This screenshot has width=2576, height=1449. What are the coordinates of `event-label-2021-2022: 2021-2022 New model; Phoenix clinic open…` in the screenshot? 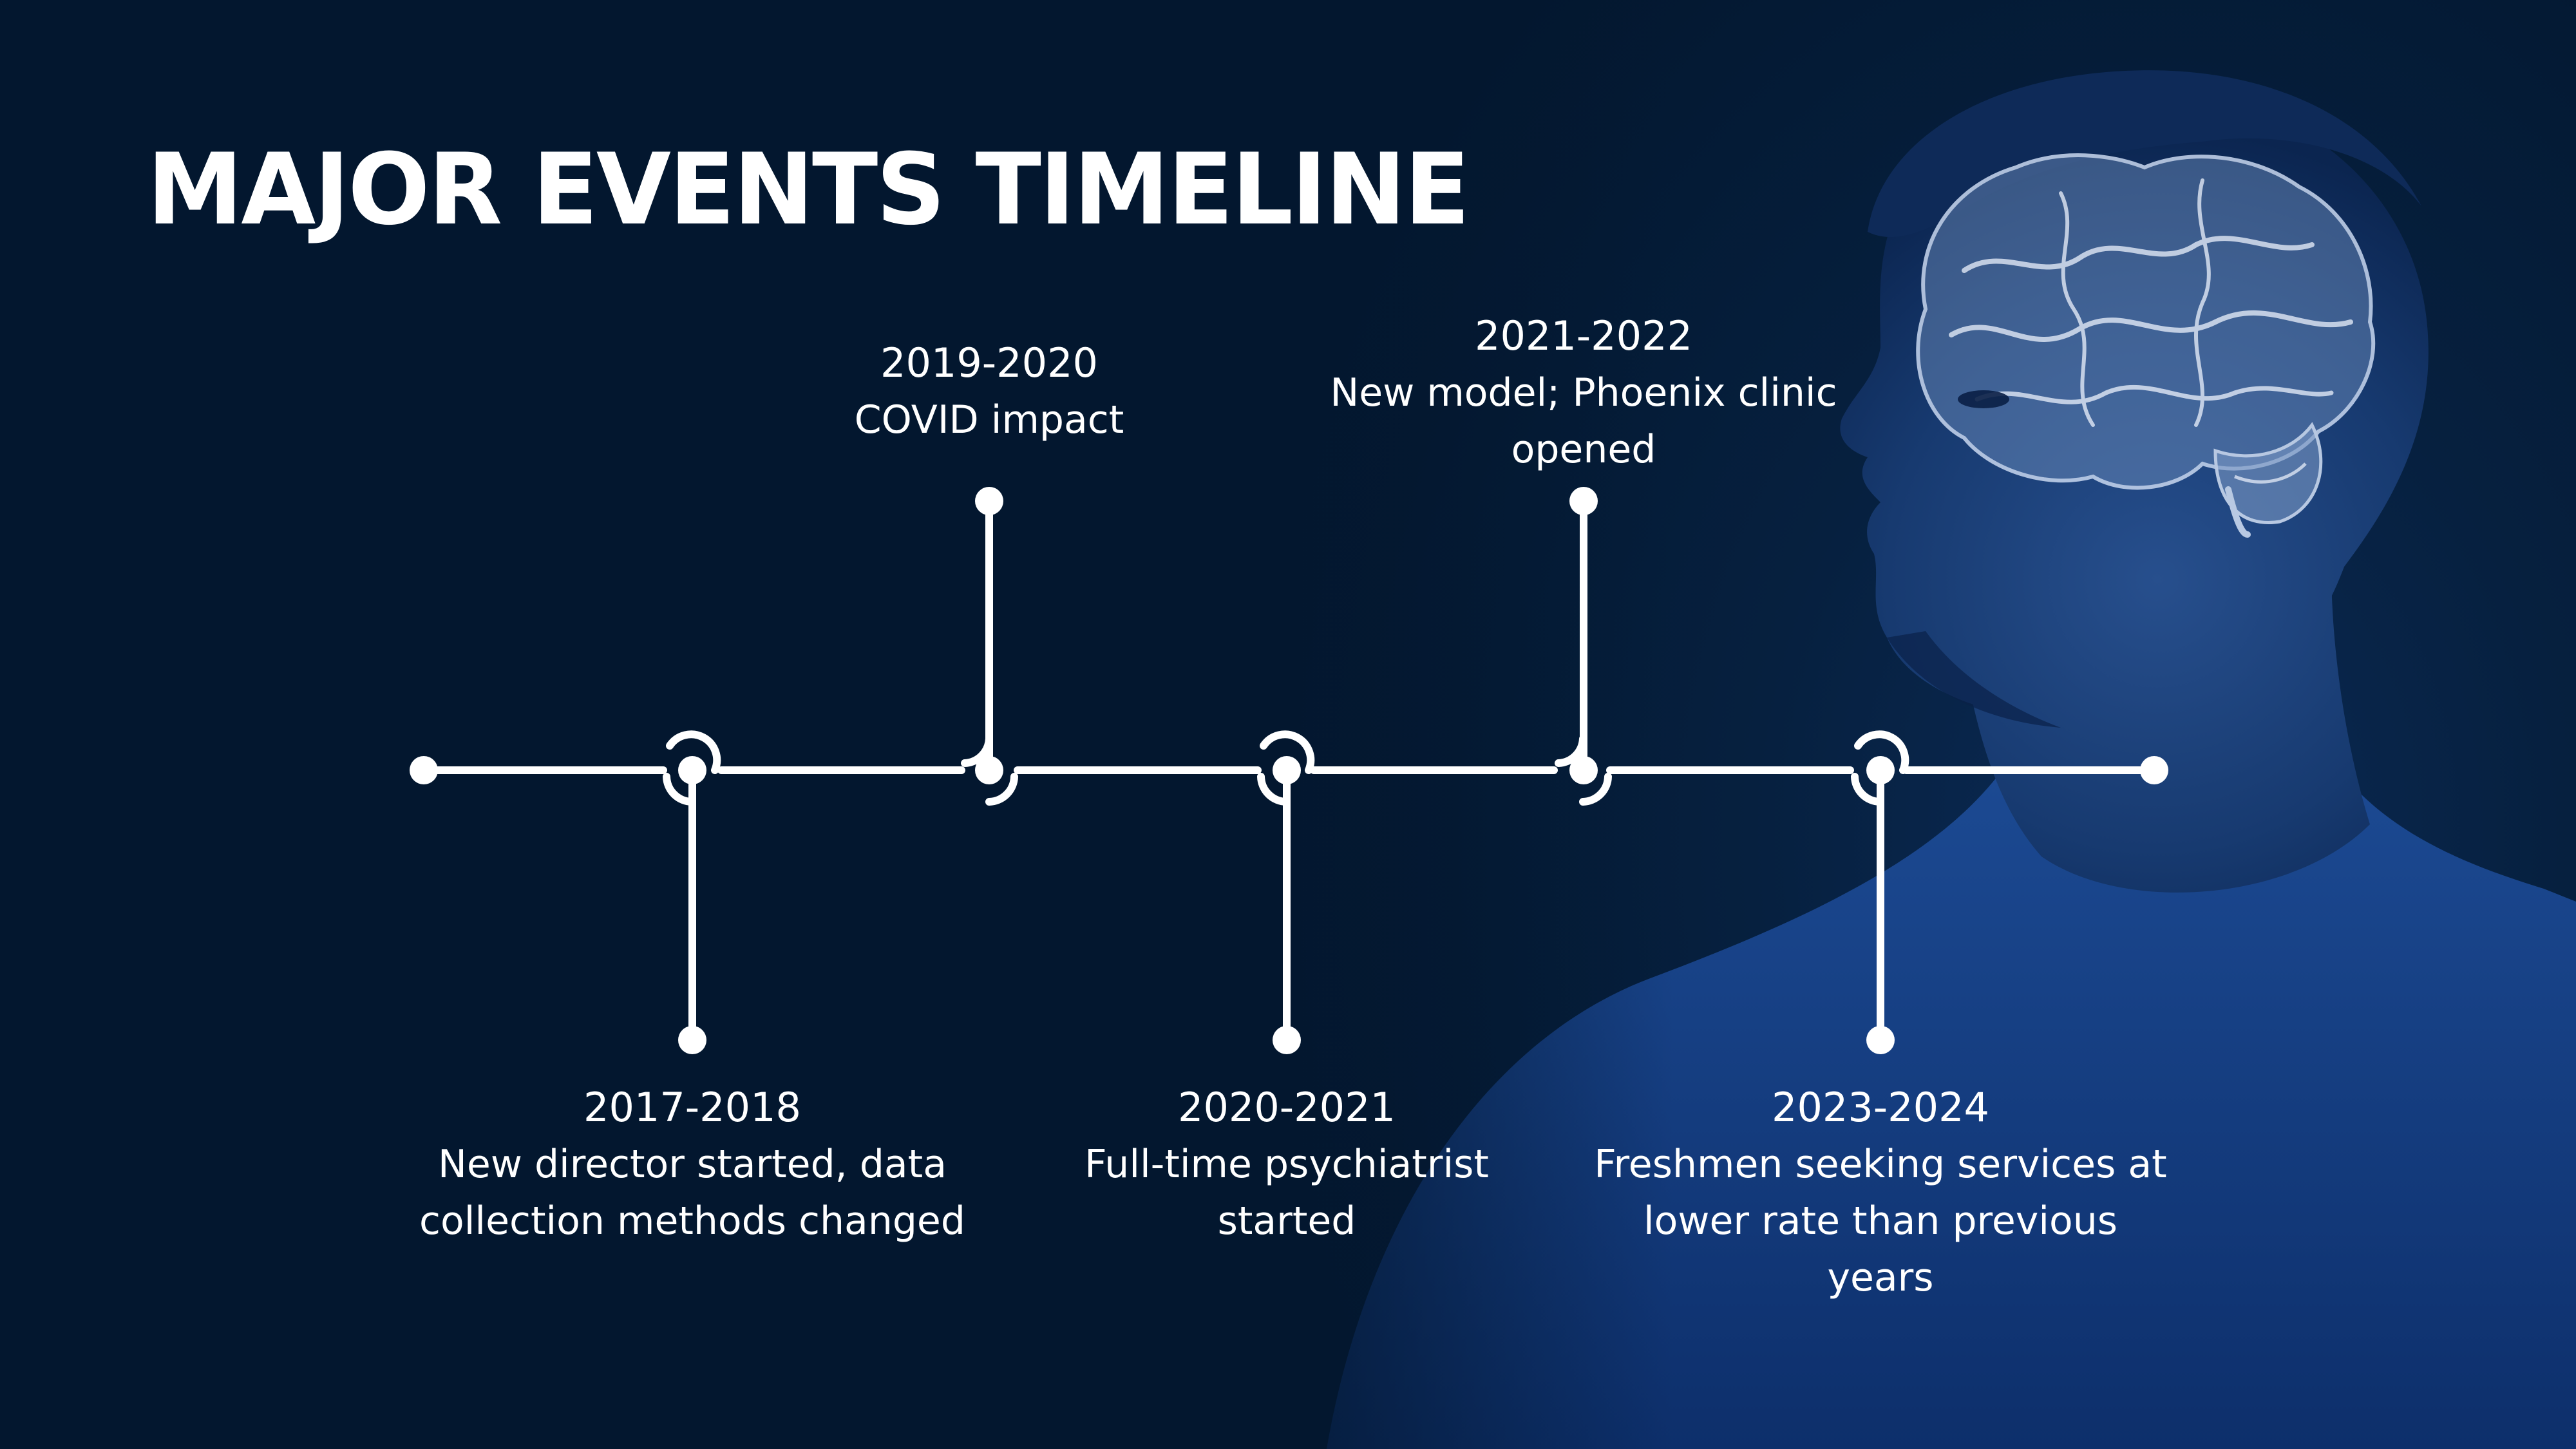 It's located at (1583, 393).